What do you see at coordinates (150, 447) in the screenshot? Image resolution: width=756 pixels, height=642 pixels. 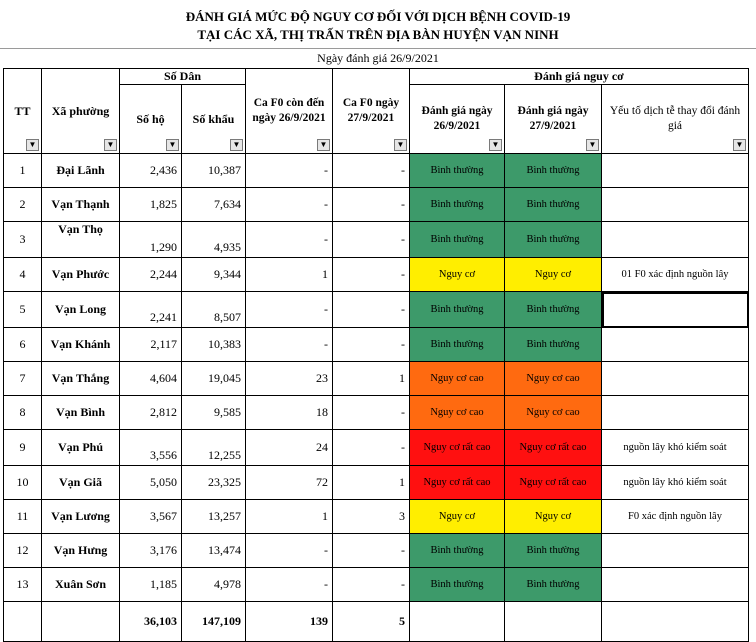 I see `row-so-ho: 3,556` at bounding box center [150, 447].